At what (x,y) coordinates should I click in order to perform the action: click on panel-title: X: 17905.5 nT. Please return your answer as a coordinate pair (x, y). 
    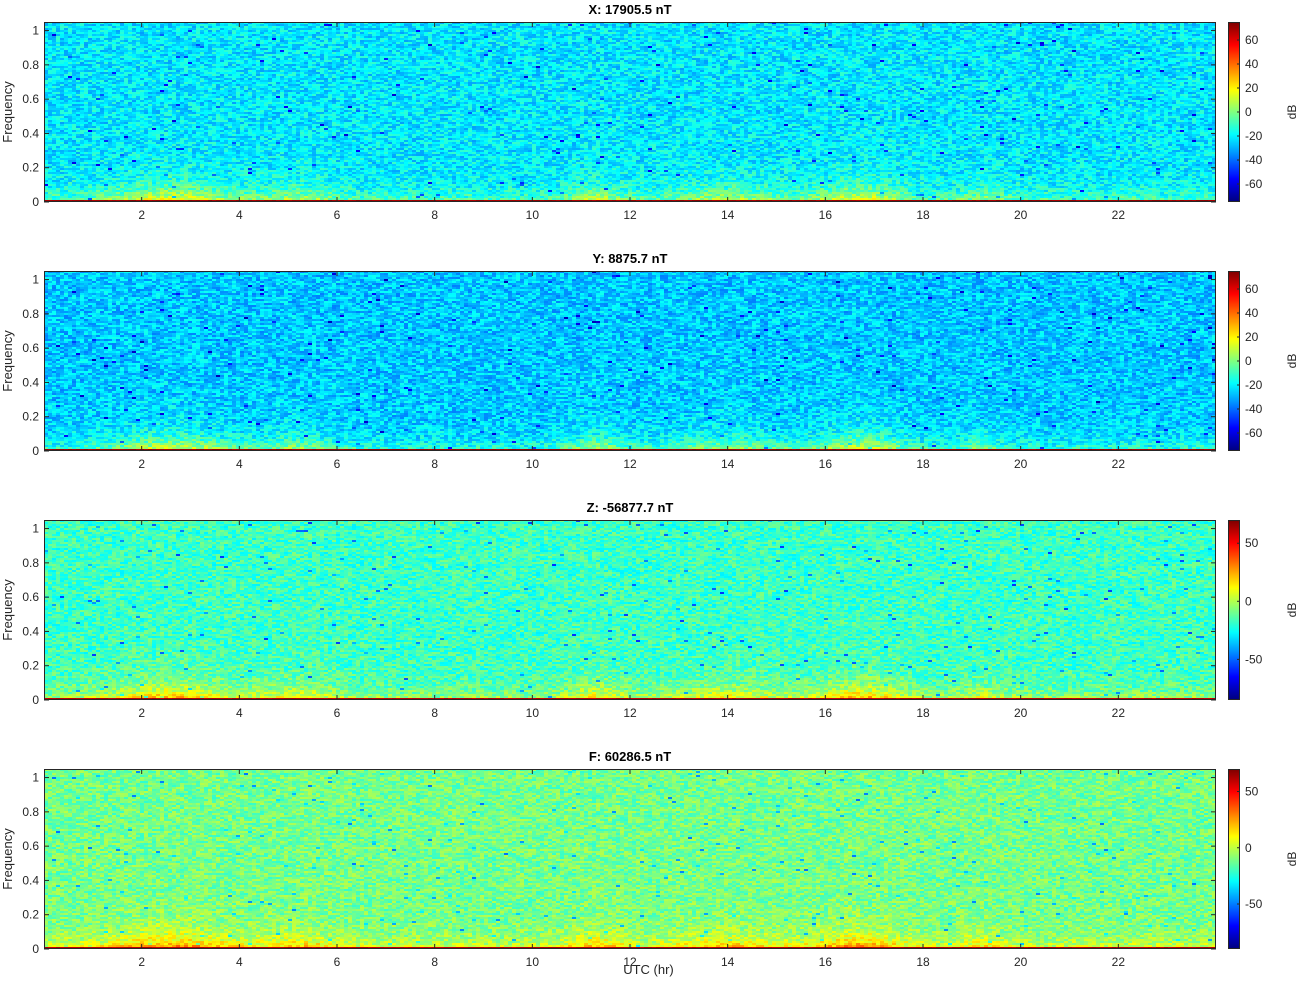
    Looking at the image, I should click on (629, 9).